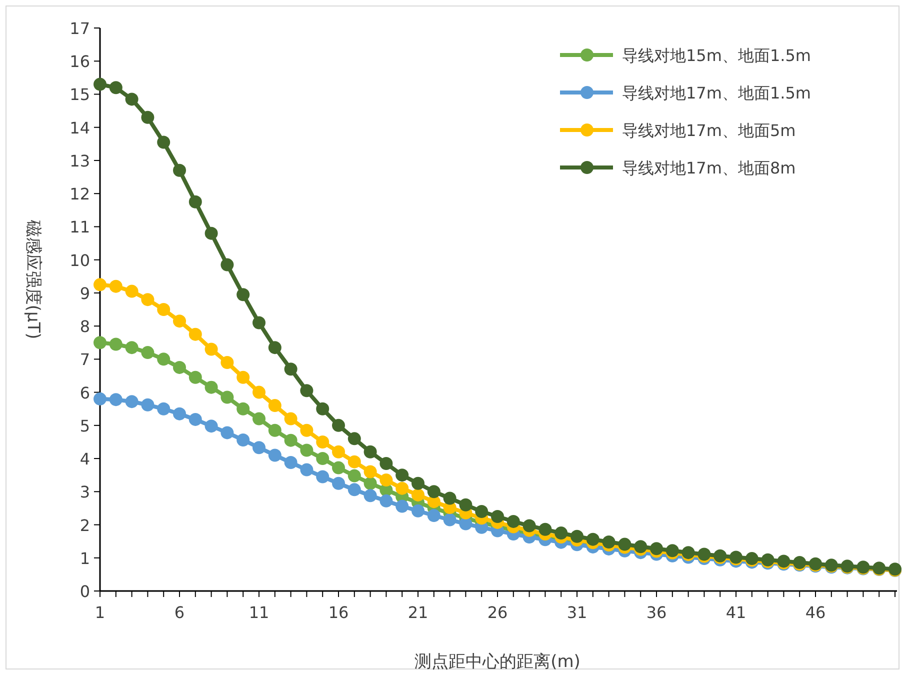  What do you see at coordinates (80, 194) in the screenshot?
I see `y-tick-label: 12` at bounding box center [80, 194].